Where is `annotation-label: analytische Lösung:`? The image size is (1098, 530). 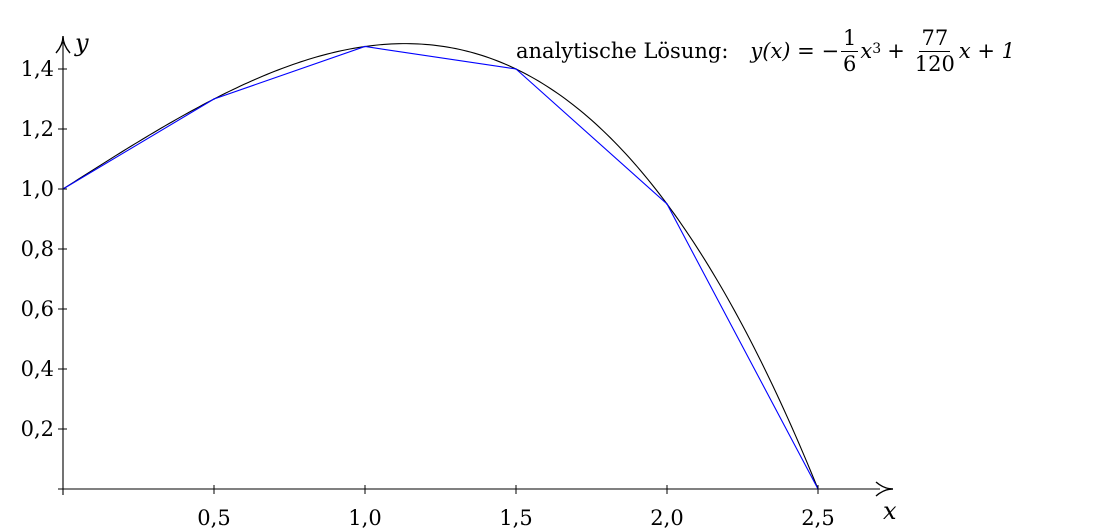
annotation-label: analytische Lösung: is located at coordinates (622, 51).